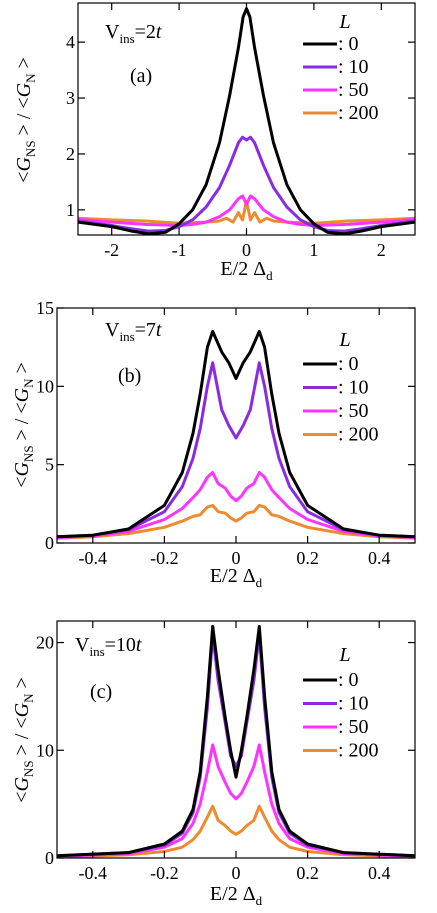  I want to click on y-tick-label: 20, so click(45, 643).